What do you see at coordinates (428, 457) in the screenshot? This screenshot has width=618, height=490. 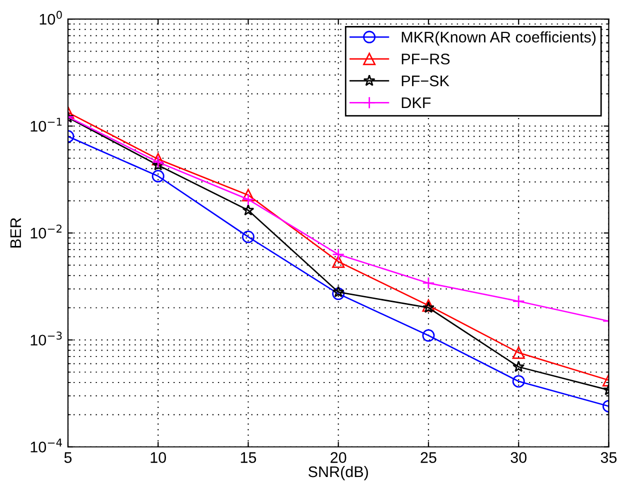 I see `x-tick-label: 25` at bounding box center [428, 457].